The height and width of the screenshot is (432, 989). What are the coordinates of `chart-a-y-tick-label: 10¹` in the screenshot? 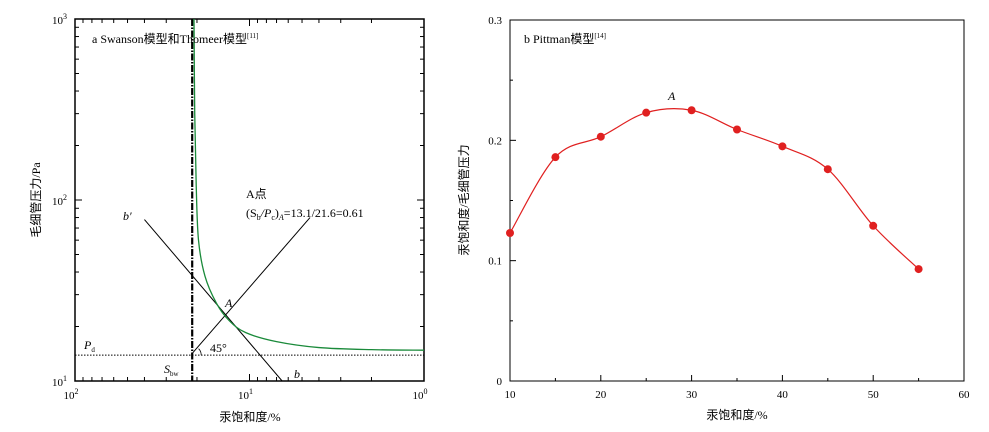 It's located at (59, 381).